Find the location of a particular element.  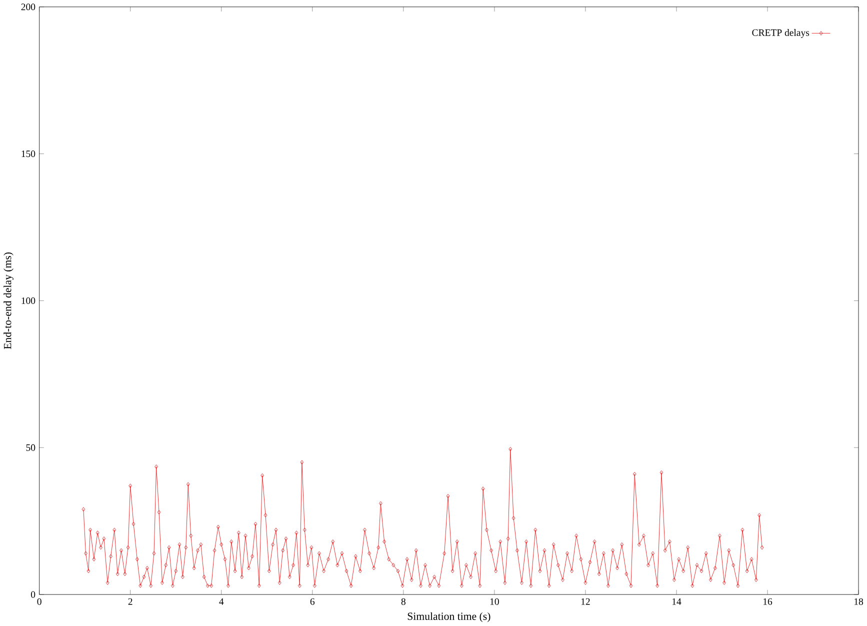

x-tick-label: 16 is located at coordinates (767, 602).